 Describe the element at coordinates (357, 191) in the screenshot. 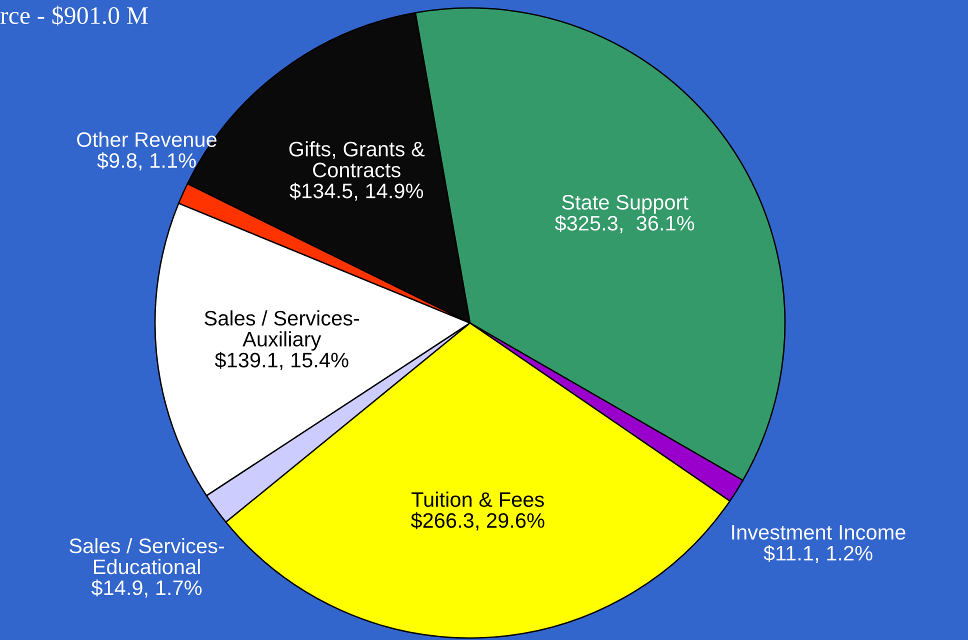

I see `data-label: $134.5, 14.9%` at that location.